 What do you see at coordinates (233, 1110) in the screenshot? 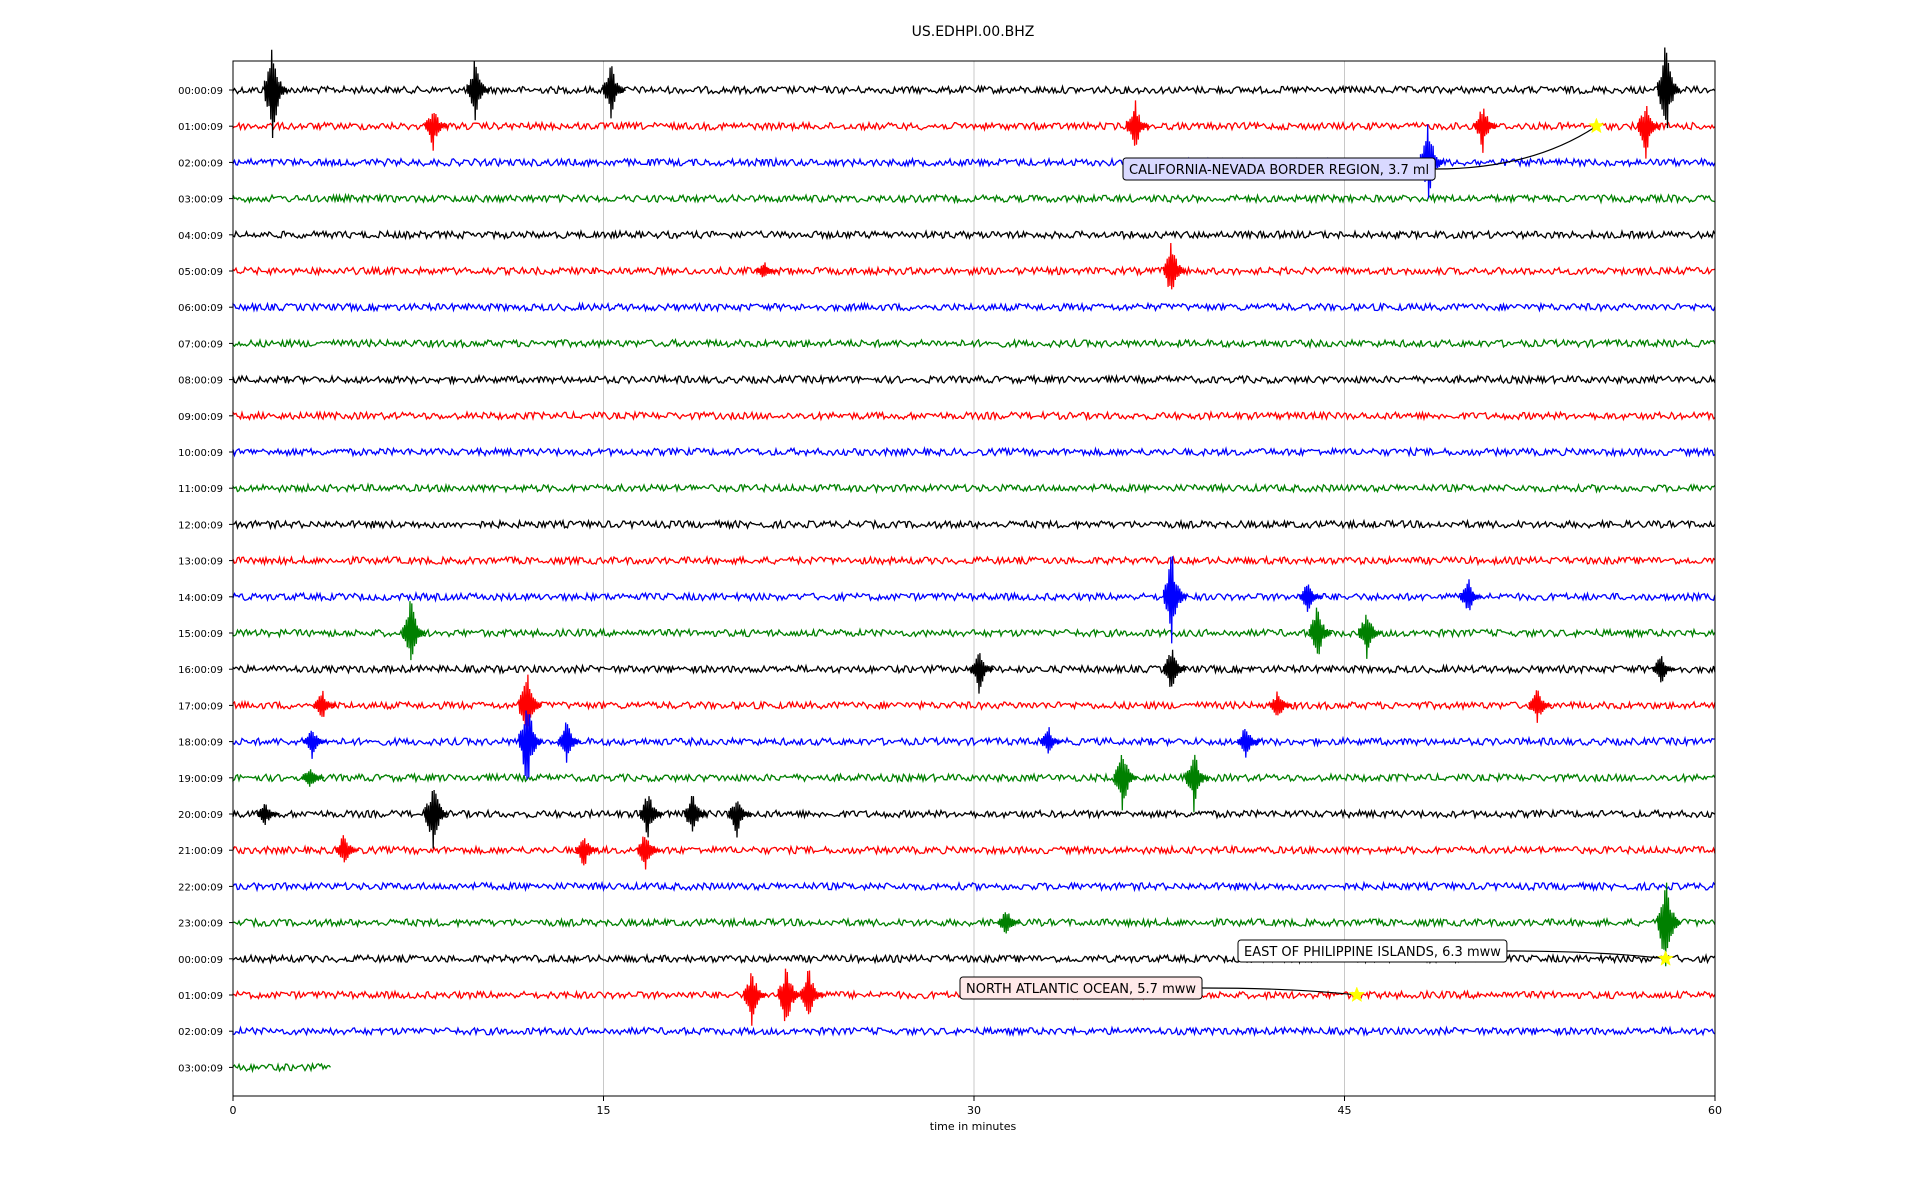
I see `x-tick-label-0: 0` at bounding box center [233, 1110].